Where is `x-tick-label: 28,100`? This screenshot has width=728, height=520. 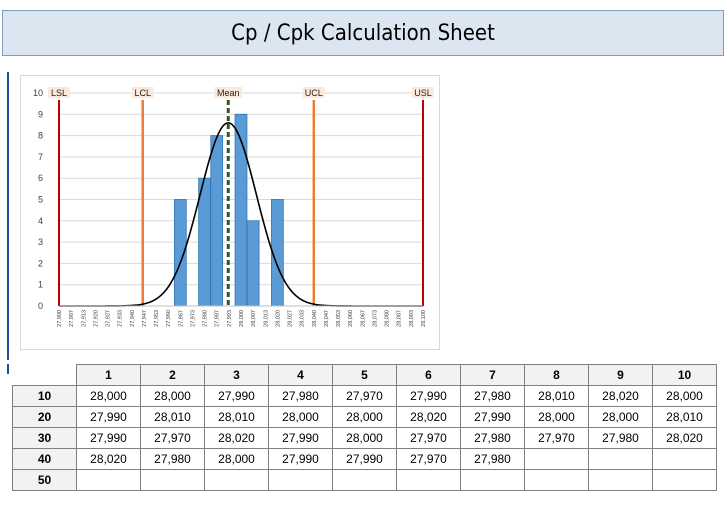
x-tick-label: 28,100 is located at coordinates (424, 318).